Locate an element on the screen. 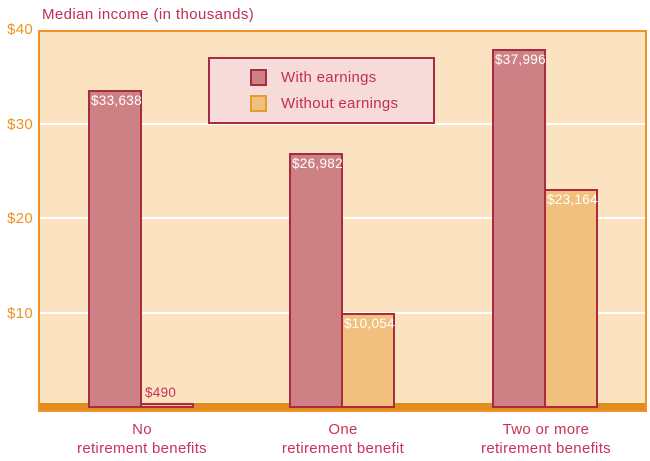  value-label: $33,638 is located at coordinates (116, 101).